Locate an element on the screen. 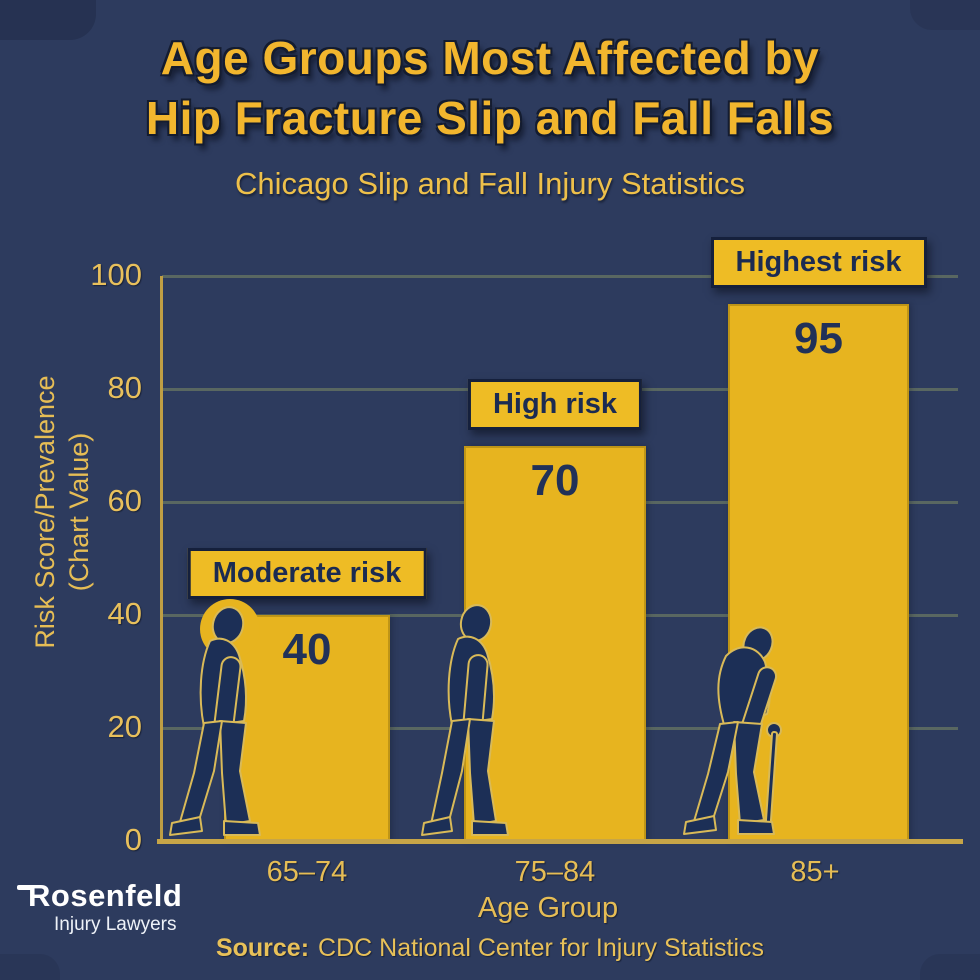 Image resolution: width=980 pixels, height=980 pixels. logo-name-rest: osenfeld is located at coordinates (116, 895).